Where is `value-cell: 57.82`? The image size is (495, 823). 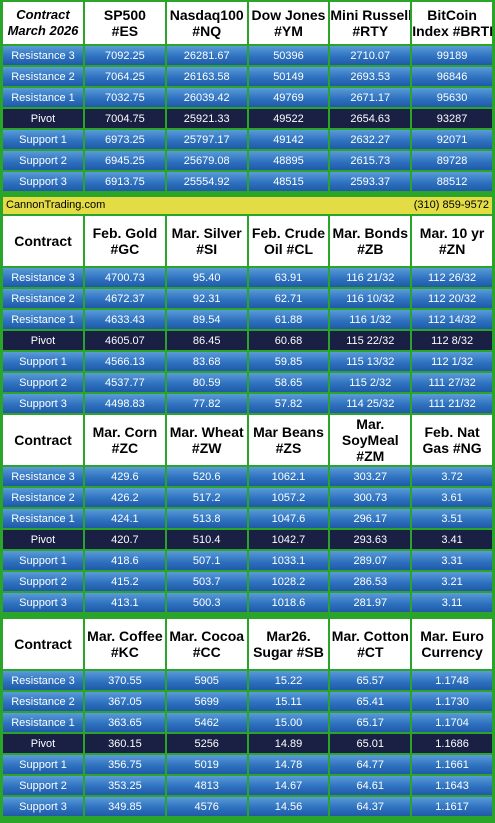 value-cell: 57.82 is located at coordinates (288, 403).